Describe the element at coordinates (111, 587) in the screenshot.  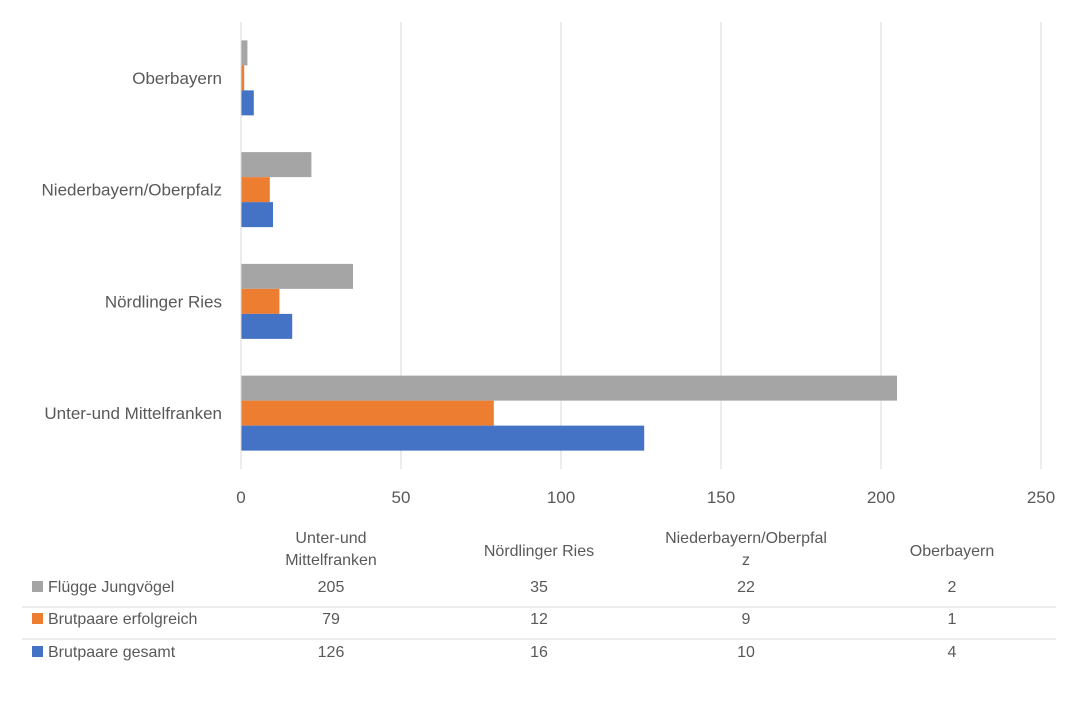
I see `legend-label: Flügge Jungvögel` at that location.